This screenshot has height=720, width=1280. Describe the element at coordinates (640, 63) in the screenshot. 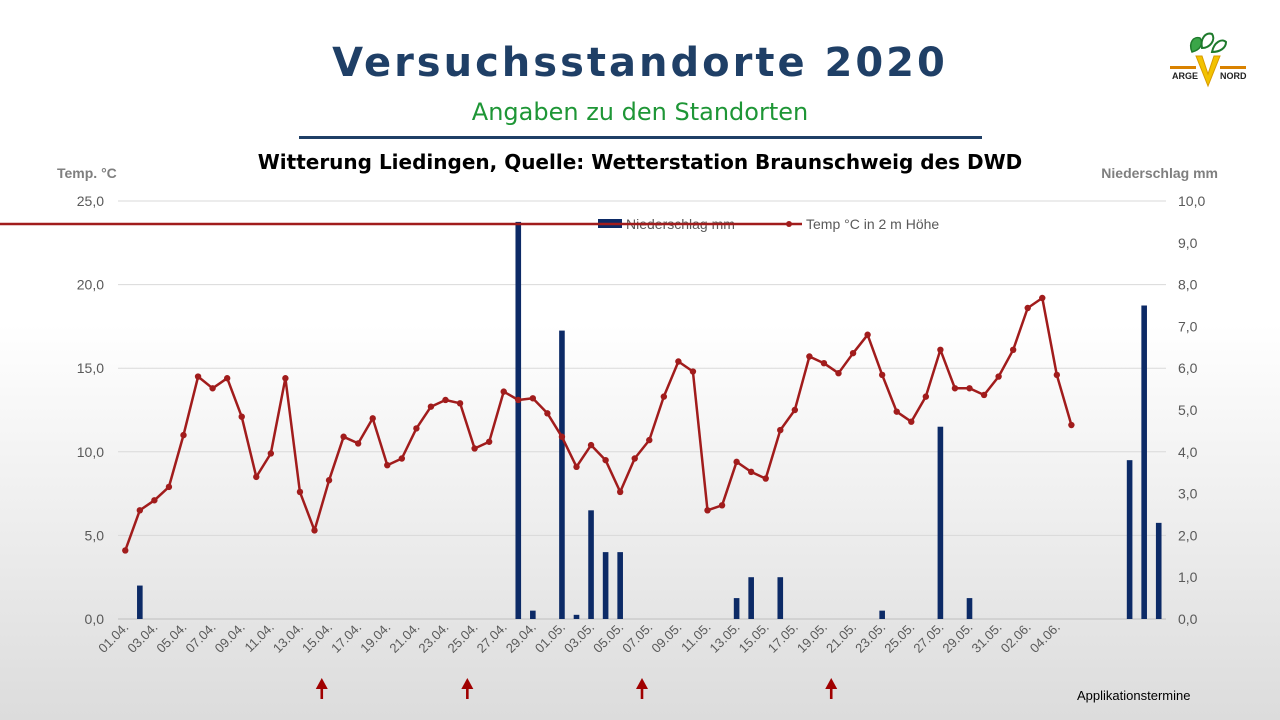

I see `page-title: Versuchsstandorte 2020` at that location.